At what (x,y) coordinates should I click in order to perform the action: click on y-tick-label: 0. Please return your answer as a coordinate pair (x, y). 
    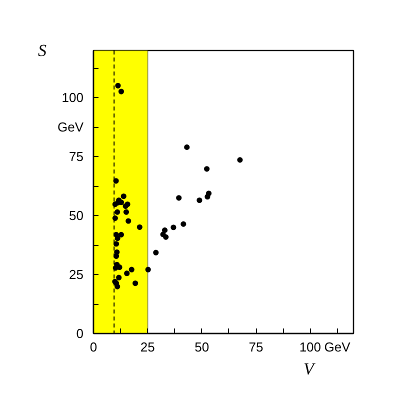
    Looking at the image, I should click on (80, 333).